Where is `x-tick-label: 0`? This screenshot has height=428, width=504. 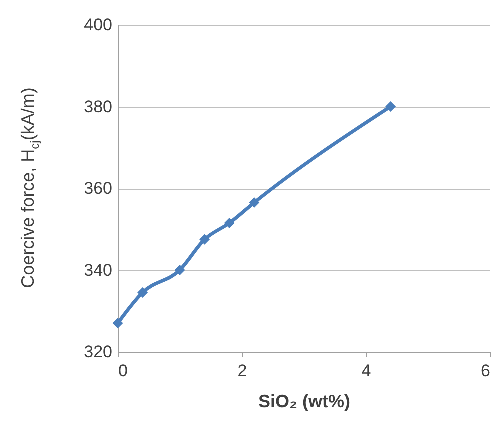
x-tick-label: 0 is located at coordinates (123, 371).